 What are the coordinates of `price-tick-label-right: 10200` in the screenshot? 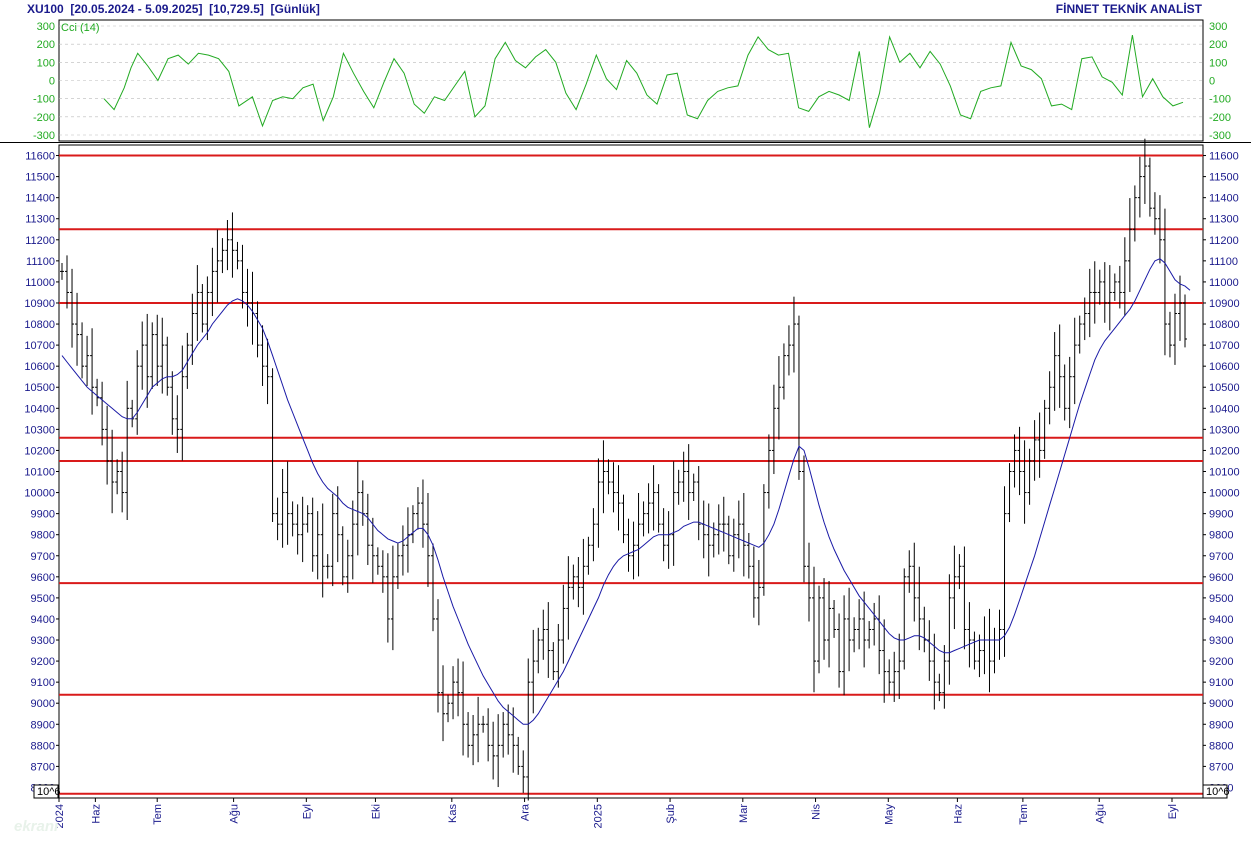 It's located at (1224, 451).